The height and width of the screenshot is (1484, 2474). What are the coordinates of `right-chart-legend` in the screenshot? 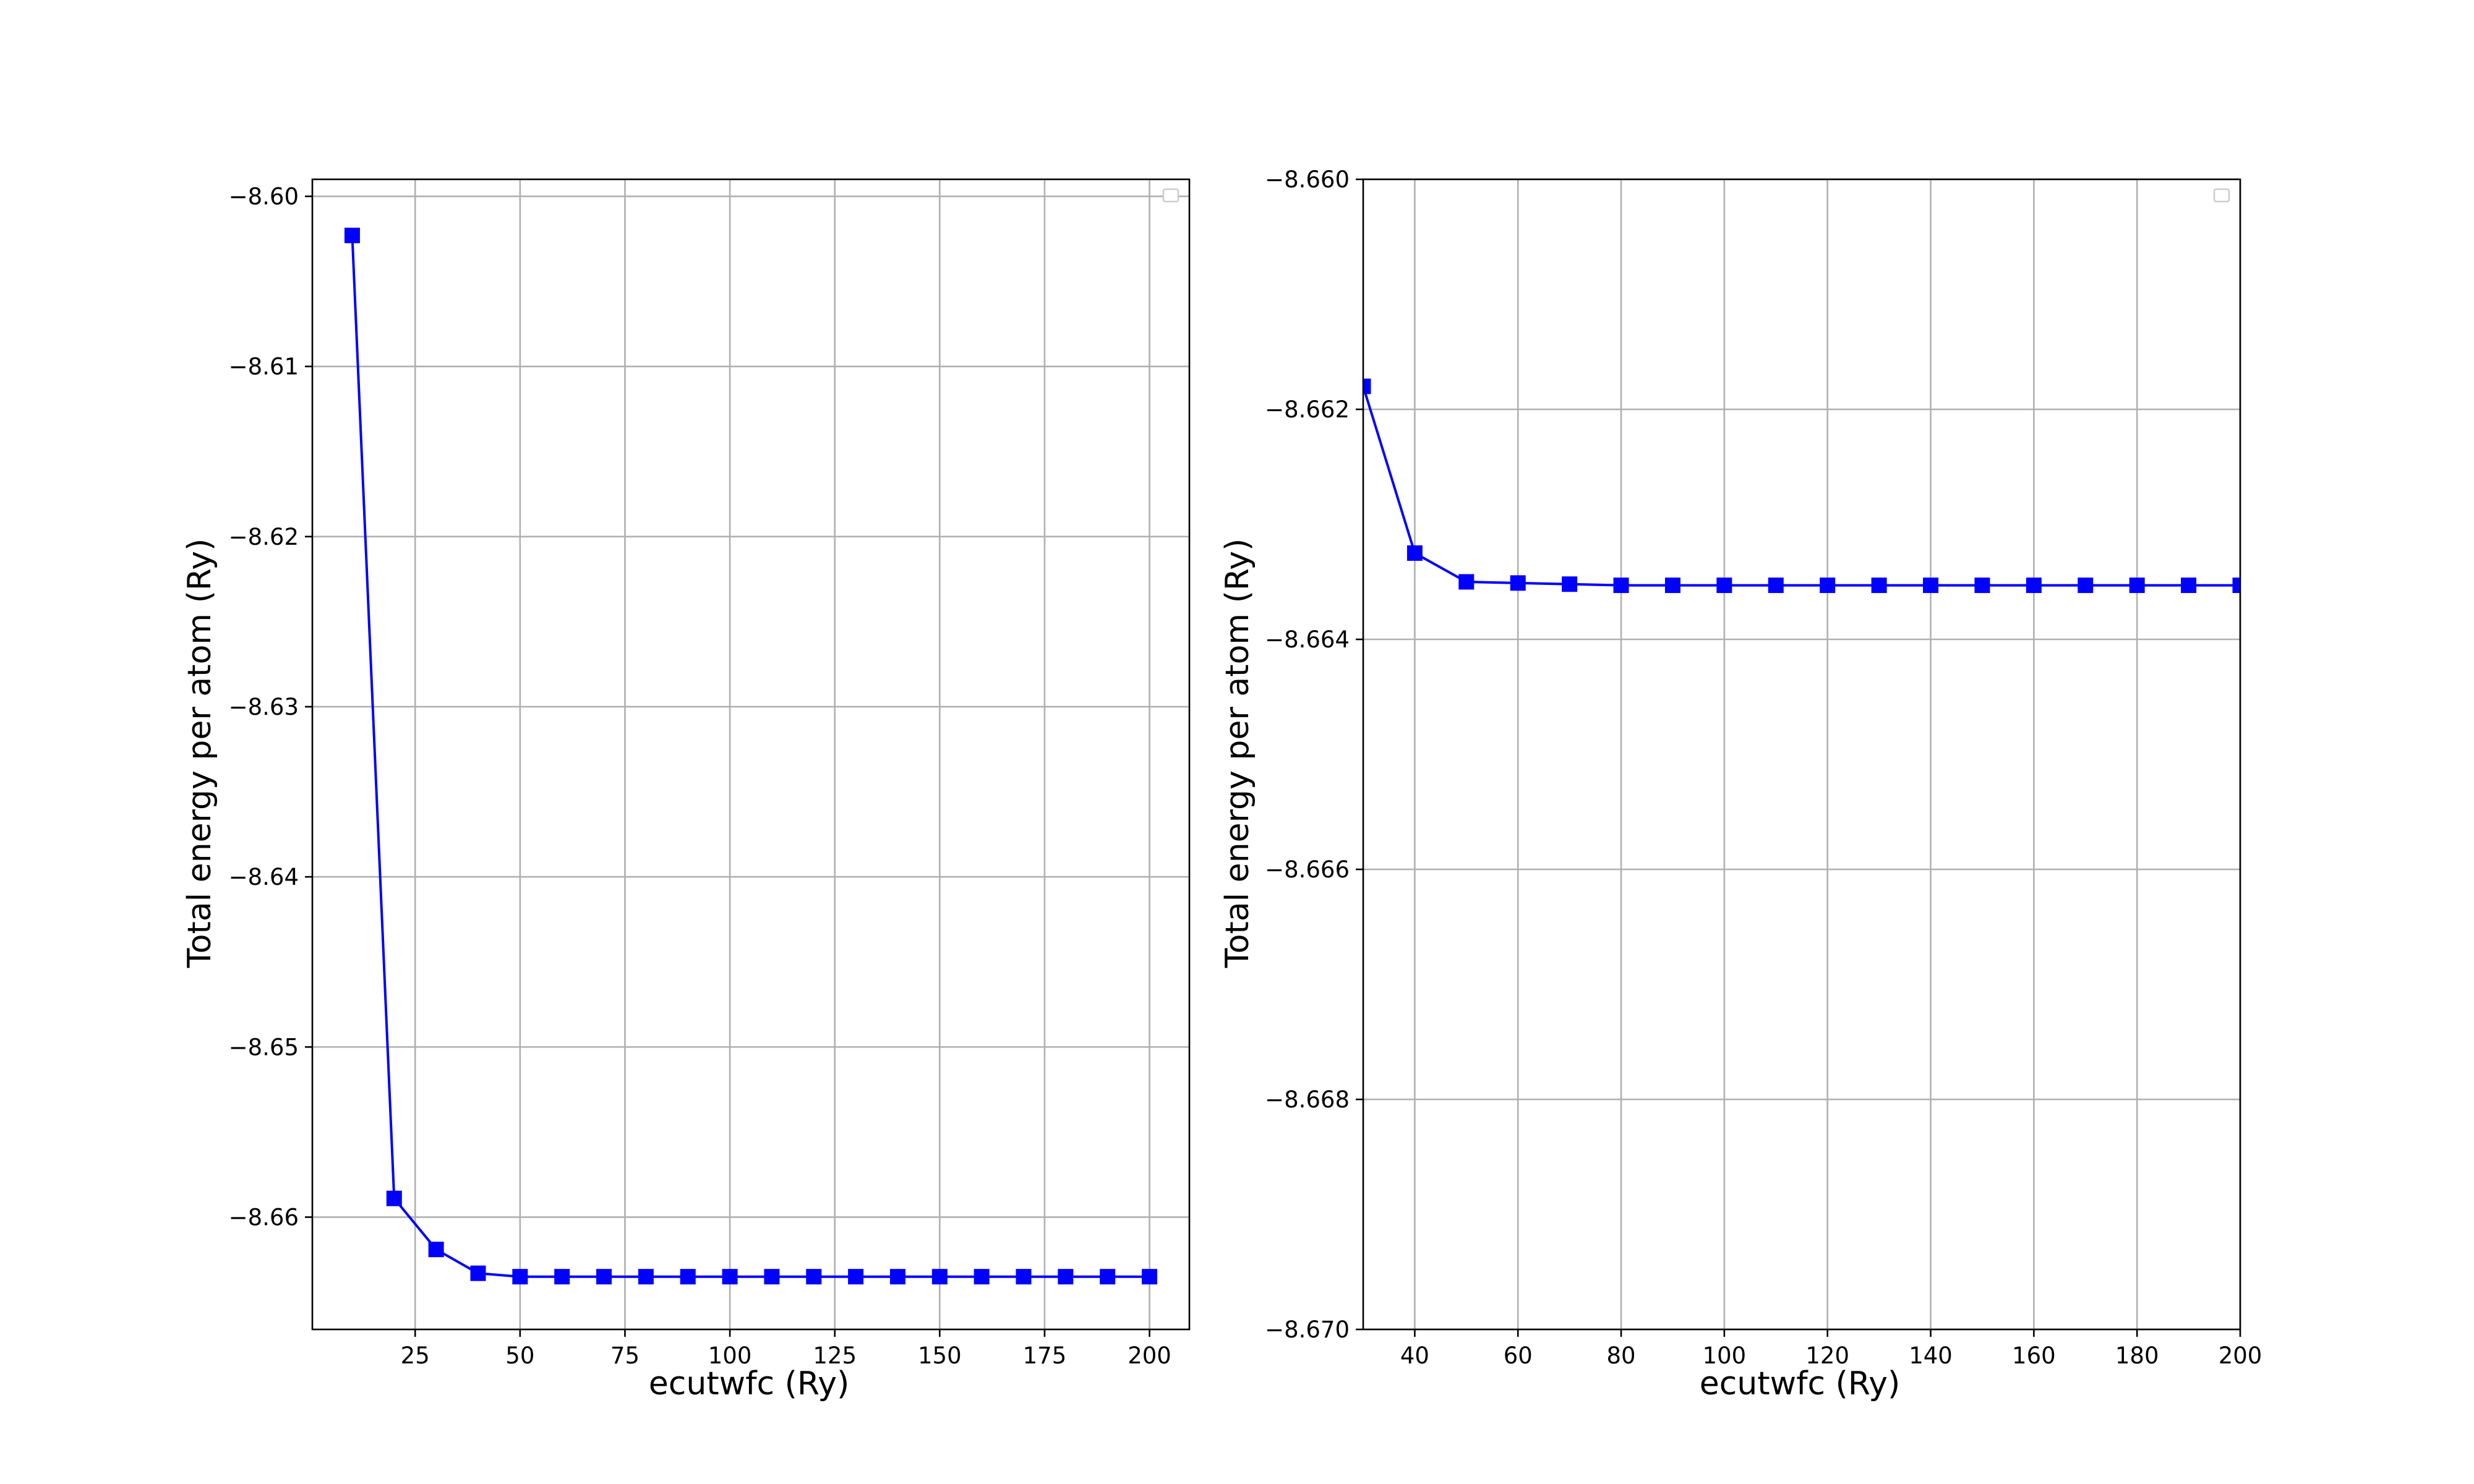 It's located at (2221, 195).